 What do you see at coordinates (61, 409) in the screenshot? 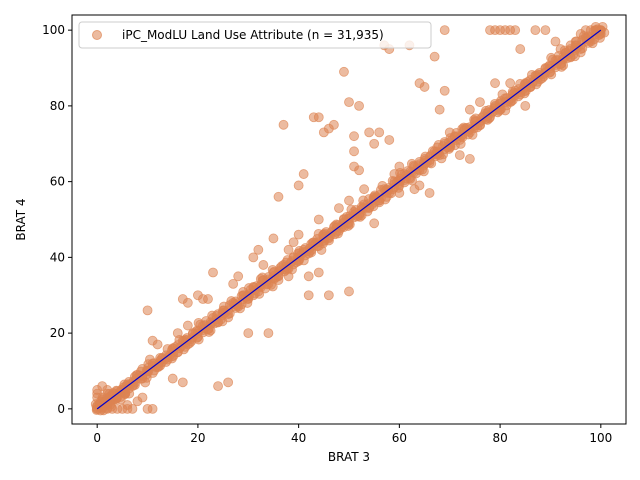
I see `y-tick-label: 0` at bounding box center [61, 409].